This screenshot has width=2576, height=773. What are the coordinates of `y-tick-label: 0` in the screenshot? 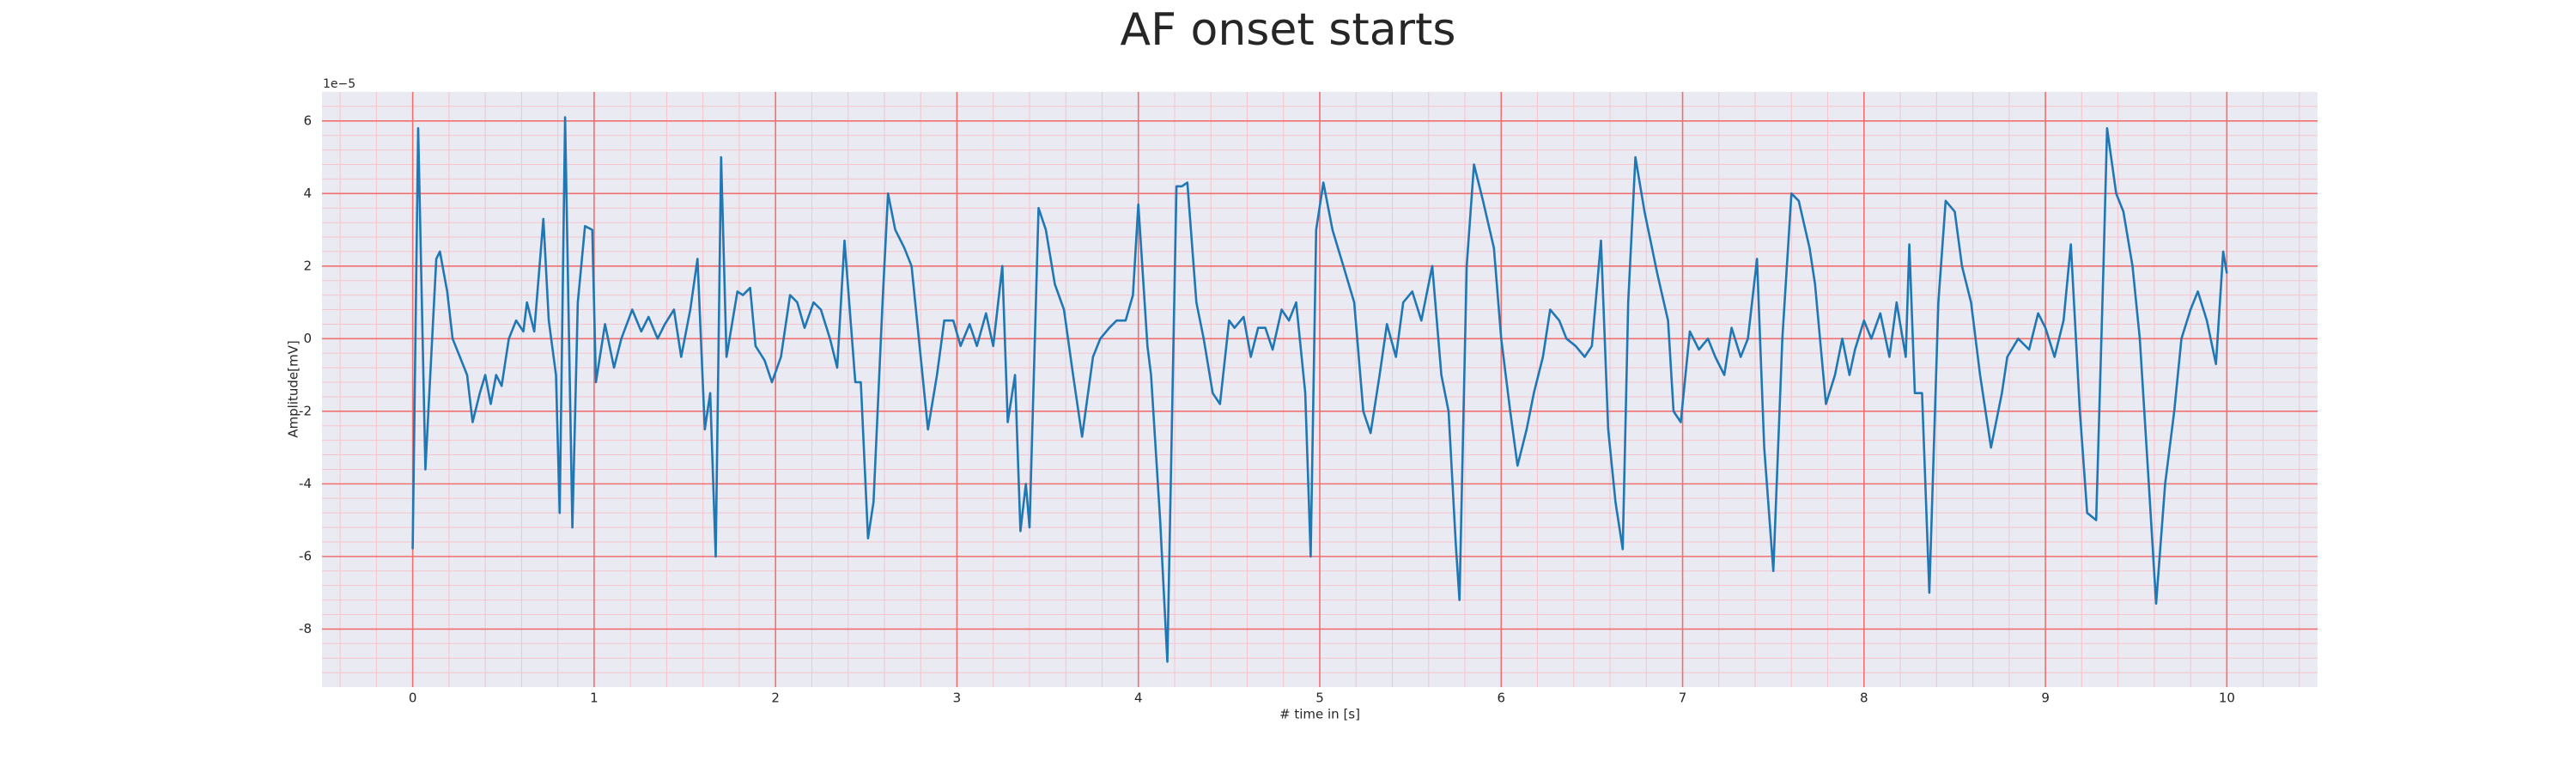 It's located at (307, 338).